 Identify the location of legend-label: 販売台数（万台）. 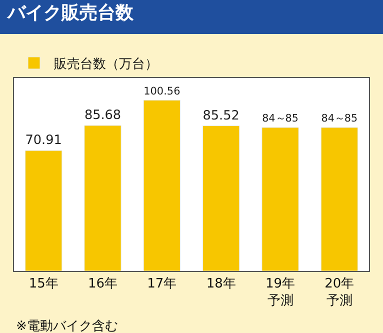
(106, 64).